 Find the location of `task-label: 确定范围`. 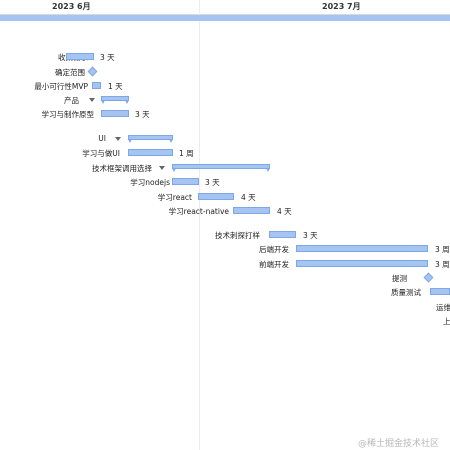

task-label: 确定范围 is located at coordinates (70, 72).